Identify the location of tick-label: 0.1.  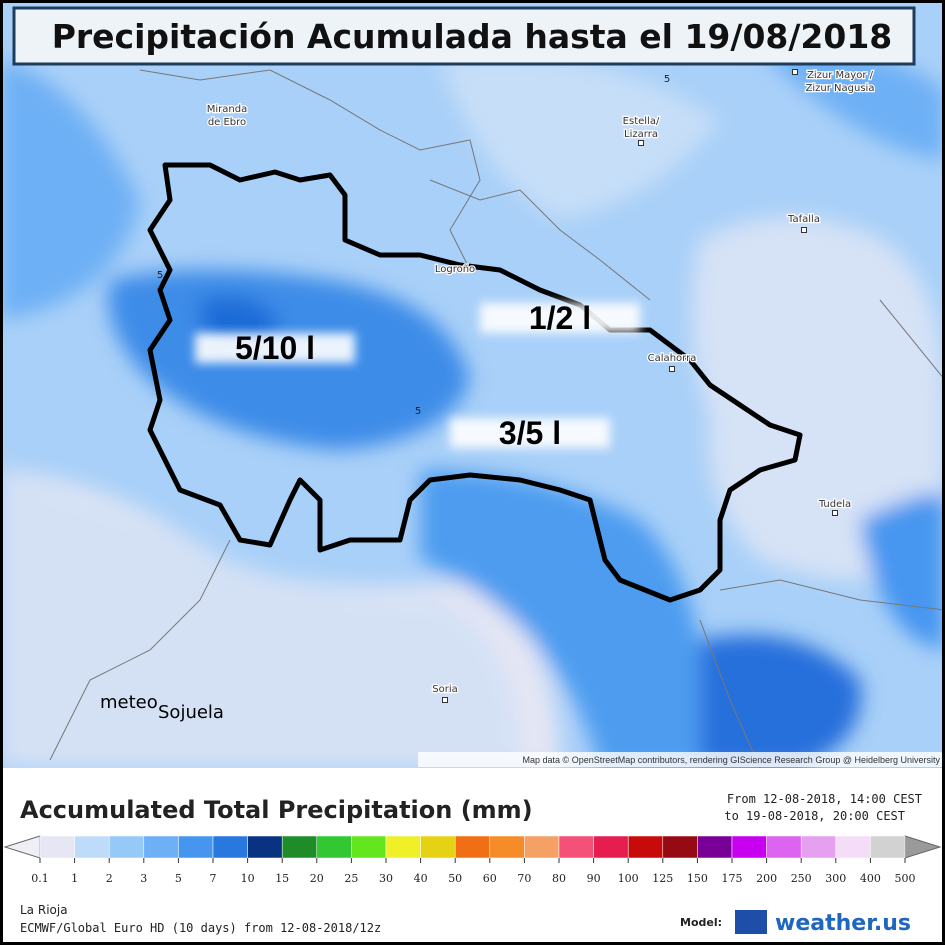
(40, 878).